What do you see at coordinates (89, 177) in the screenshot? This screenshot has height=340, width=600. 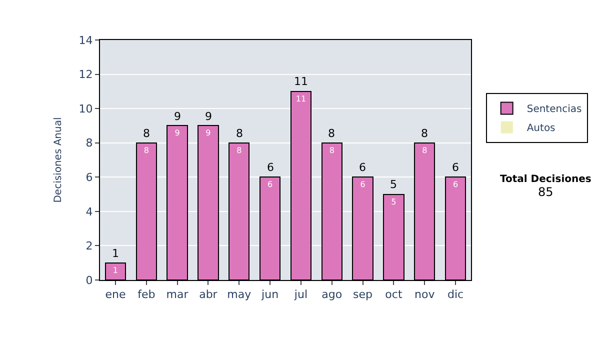 I see `y-tick-label: 6` at bounding box center [89, 177].